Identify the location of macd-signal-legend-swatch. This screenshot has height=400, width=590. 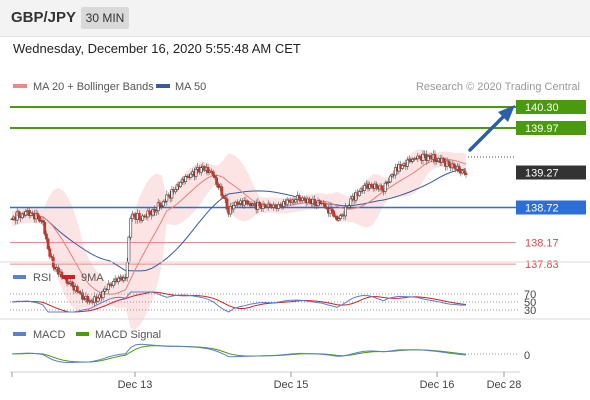
(82, 334).